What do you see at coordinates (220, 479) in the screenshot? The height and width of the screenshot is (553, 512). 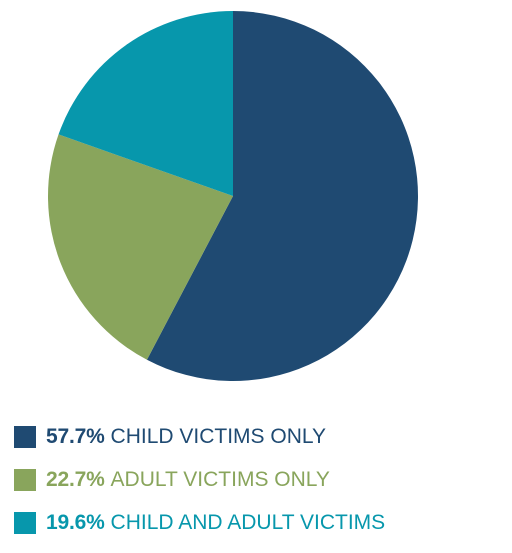 I see `legend-label: ADULT VICTIMS ONLY` at bounding box center [220, 479].